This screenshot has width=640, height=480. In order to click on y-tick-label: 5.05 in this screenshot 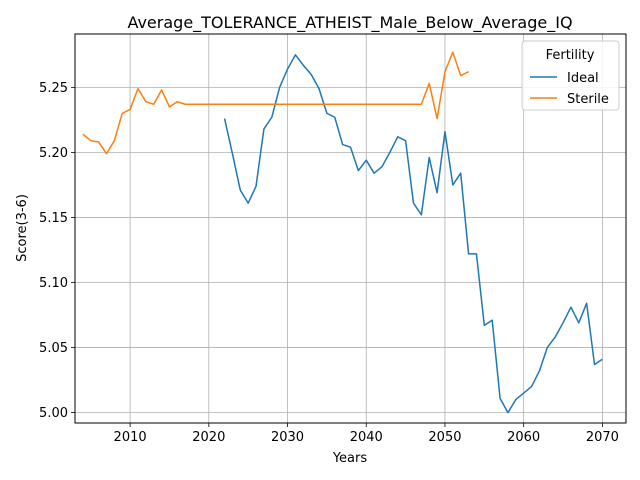, I will do `click(53, 348)`.